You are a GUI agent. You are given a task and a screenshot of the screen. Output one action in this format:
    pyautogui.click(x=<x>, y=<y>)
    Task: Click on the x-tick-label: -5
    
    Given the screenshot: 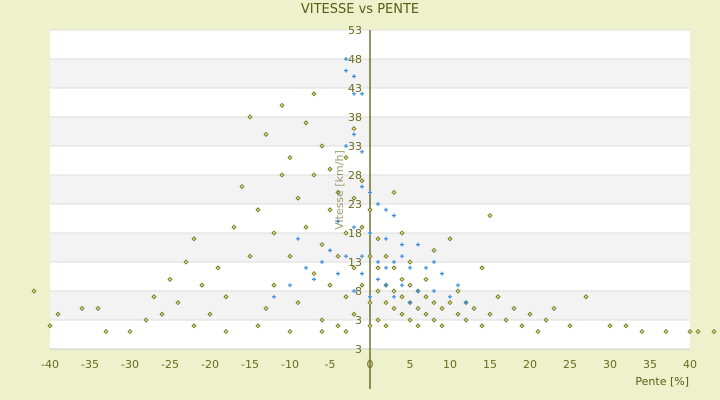 What is the action you would take?
    pyautogui.click(x=330, y=364)
    